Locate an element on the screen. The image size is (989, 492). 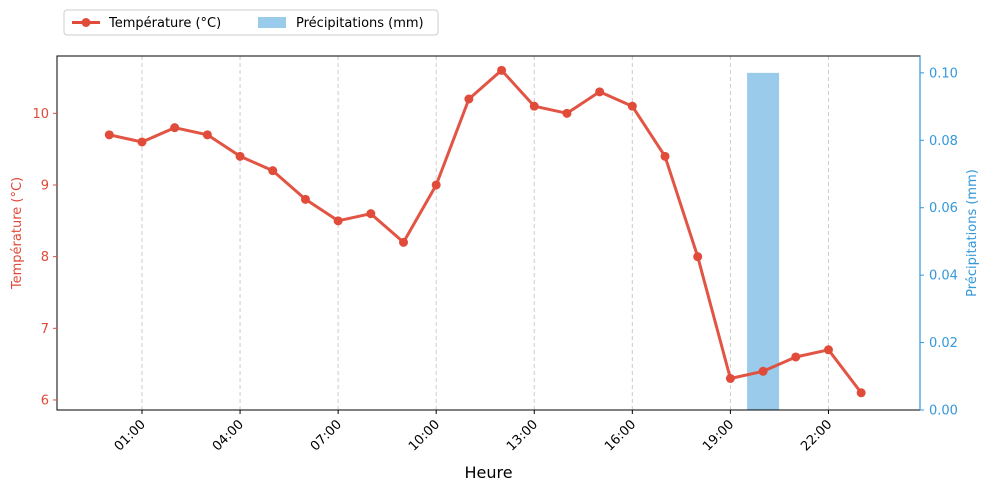
x-tick-label: 19:00 is located at coordinates (718, 435).